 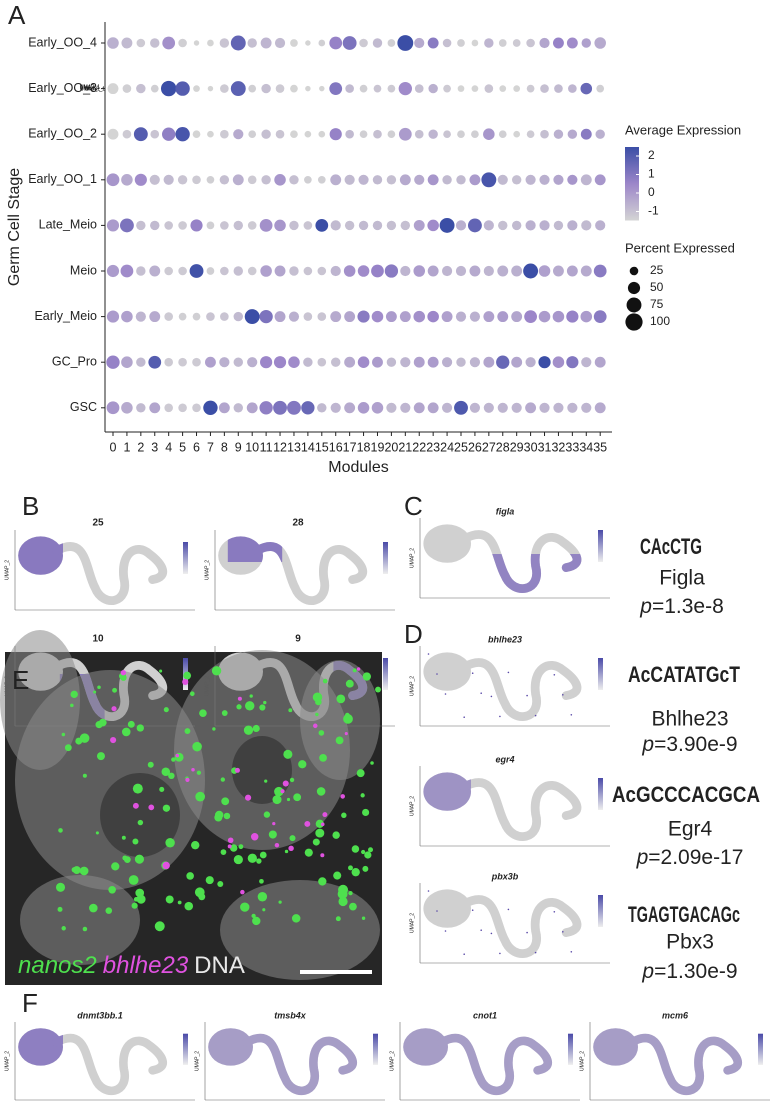 What do you see at coordinates (196, 447) in the screenshot?
I see `x-tick-label: 6` at bounding box center [196, 447].